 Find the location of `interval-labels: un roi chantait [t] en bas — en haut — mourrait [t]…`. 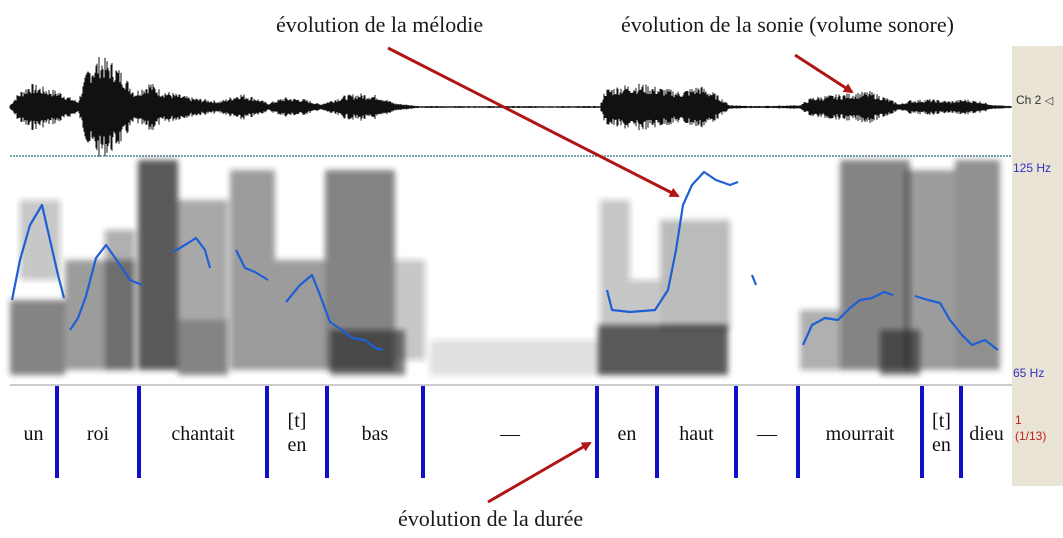

interval-labels: un roi chantait [t] en bas — en haut — mourrait [t]… is located at coordinates (514, 433).